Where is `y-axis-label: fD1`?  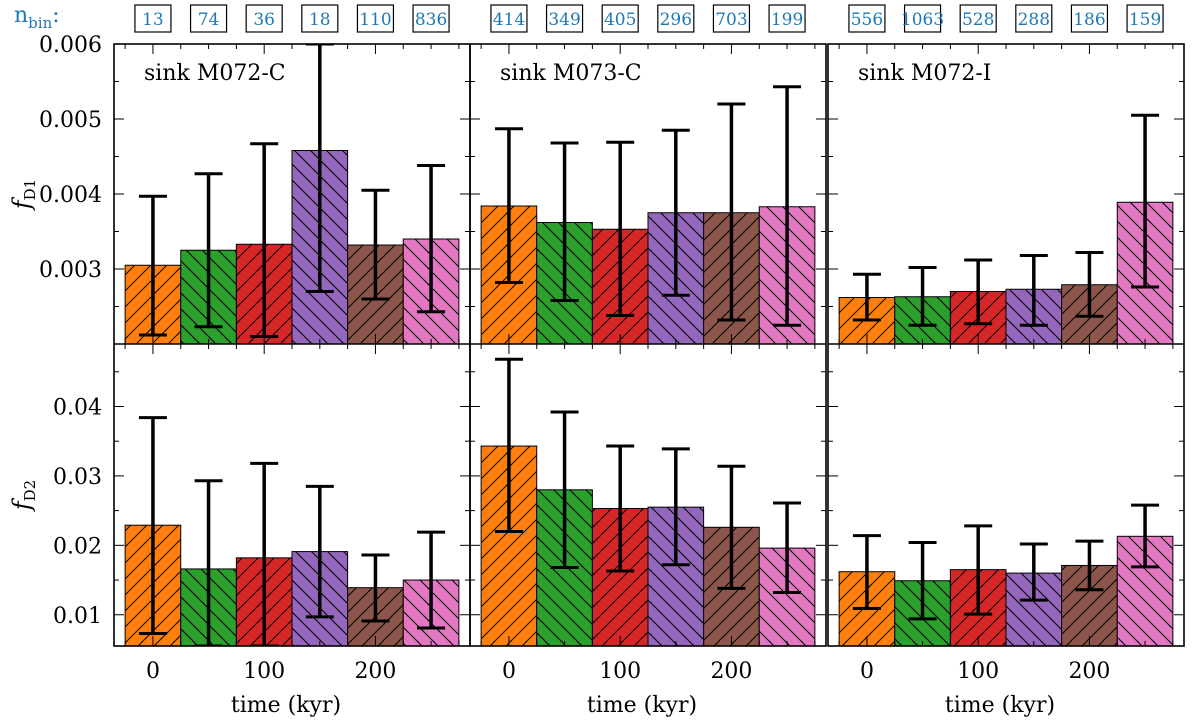 y-axis-label: fD1 is located at coordinates (23, 195).